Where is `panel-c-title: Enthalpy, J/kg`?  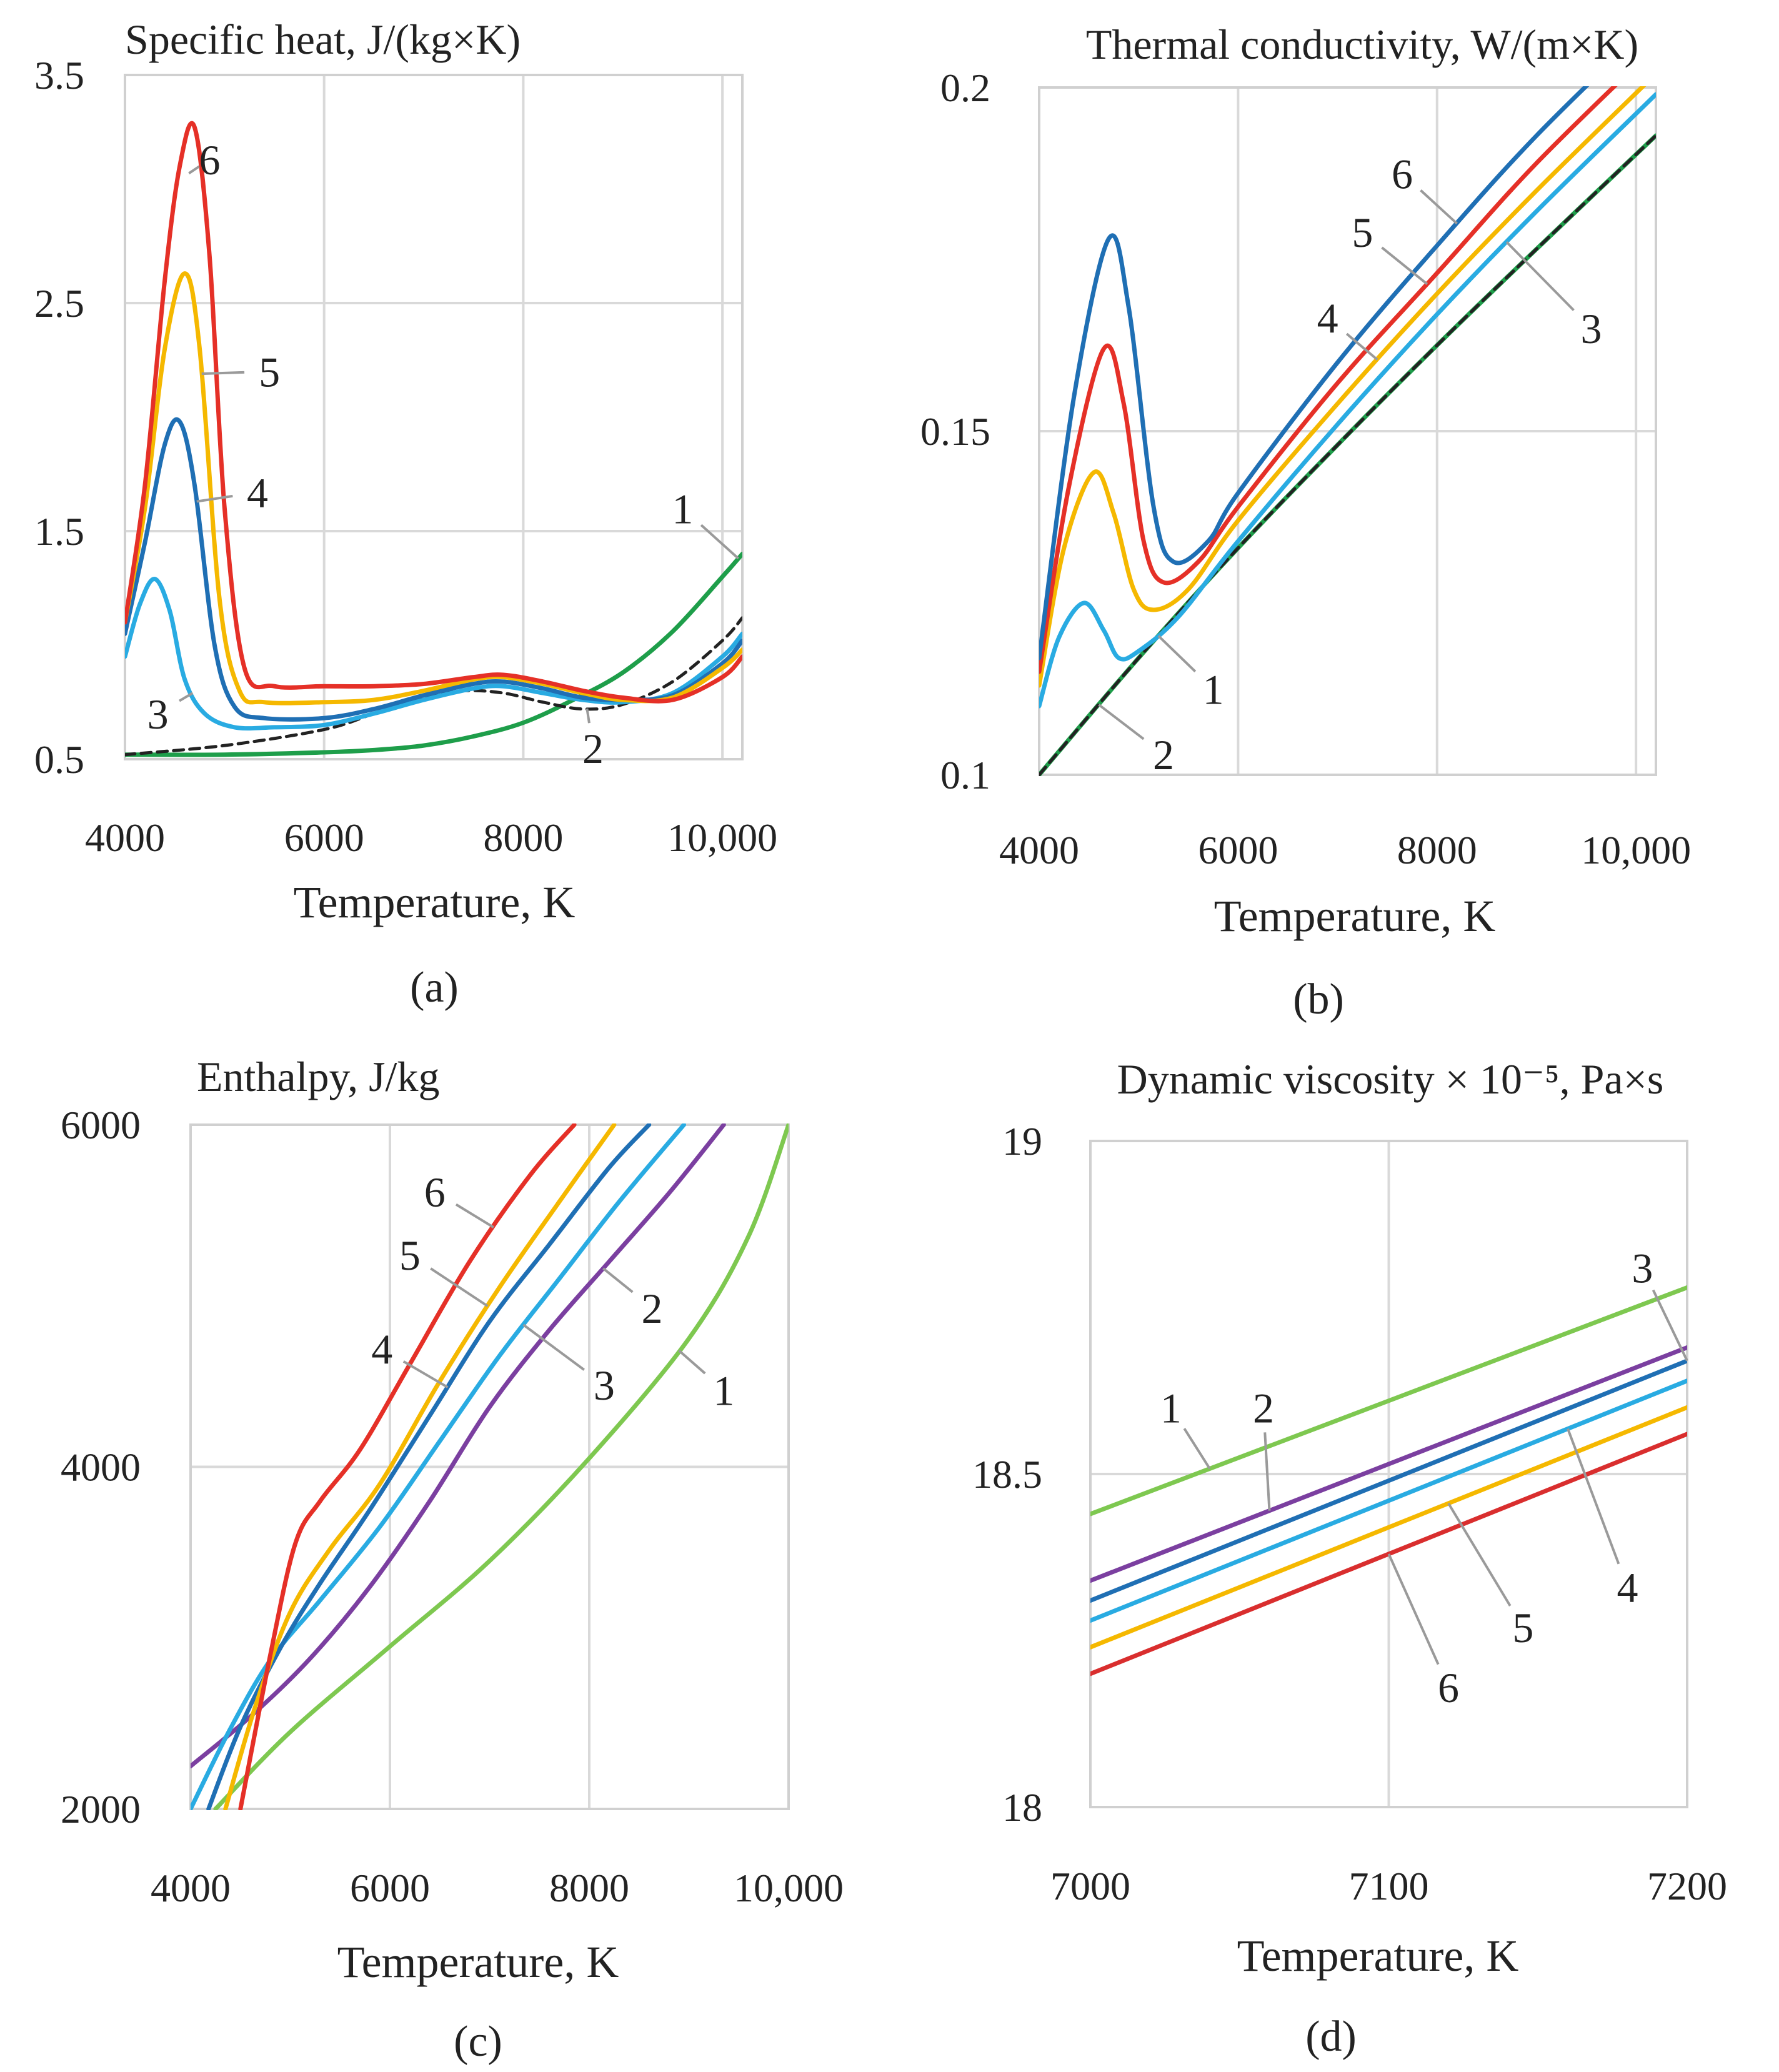
panel-c-title: Enthalpy, J/kg is located at coordinates (318, 1076).